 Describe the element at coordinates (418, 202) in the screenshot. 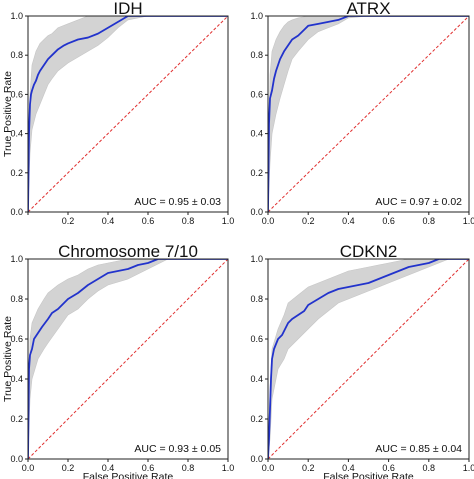

I see `auc-annotation: AUC = 0.97 ± 0.02` at that location.